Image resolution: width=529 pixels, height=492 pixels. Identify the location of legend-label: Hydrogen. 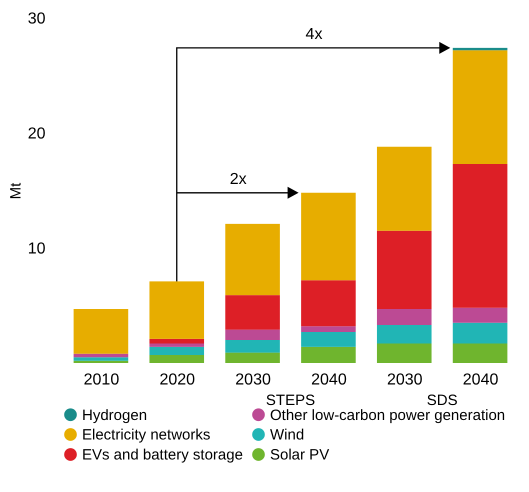
(115, 415).